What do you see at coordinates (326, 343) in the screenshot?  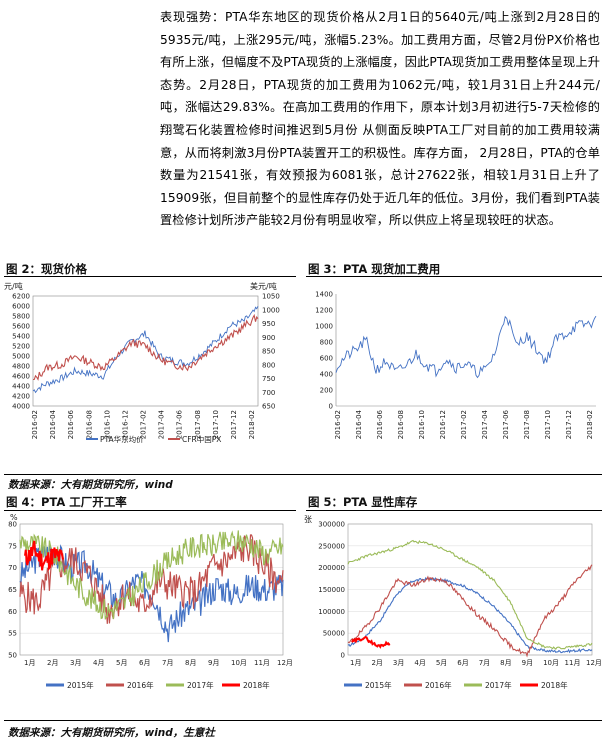 I see `y-tick-label: 800` at bounding box center [326, 343].